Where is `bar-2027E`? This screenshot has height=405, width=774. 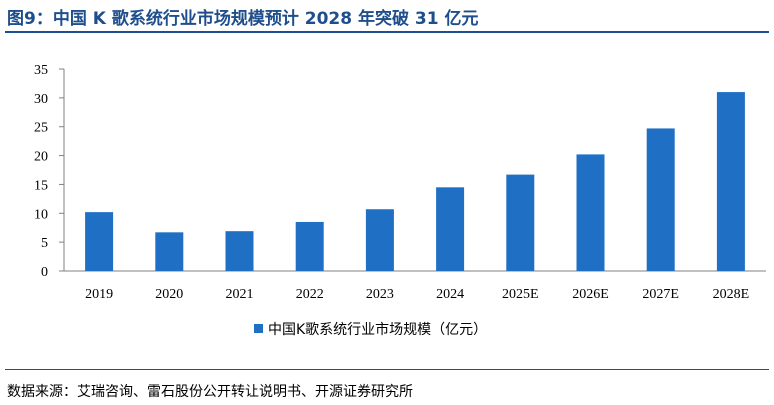 bar-2027E is located at coordinates (660, 199).